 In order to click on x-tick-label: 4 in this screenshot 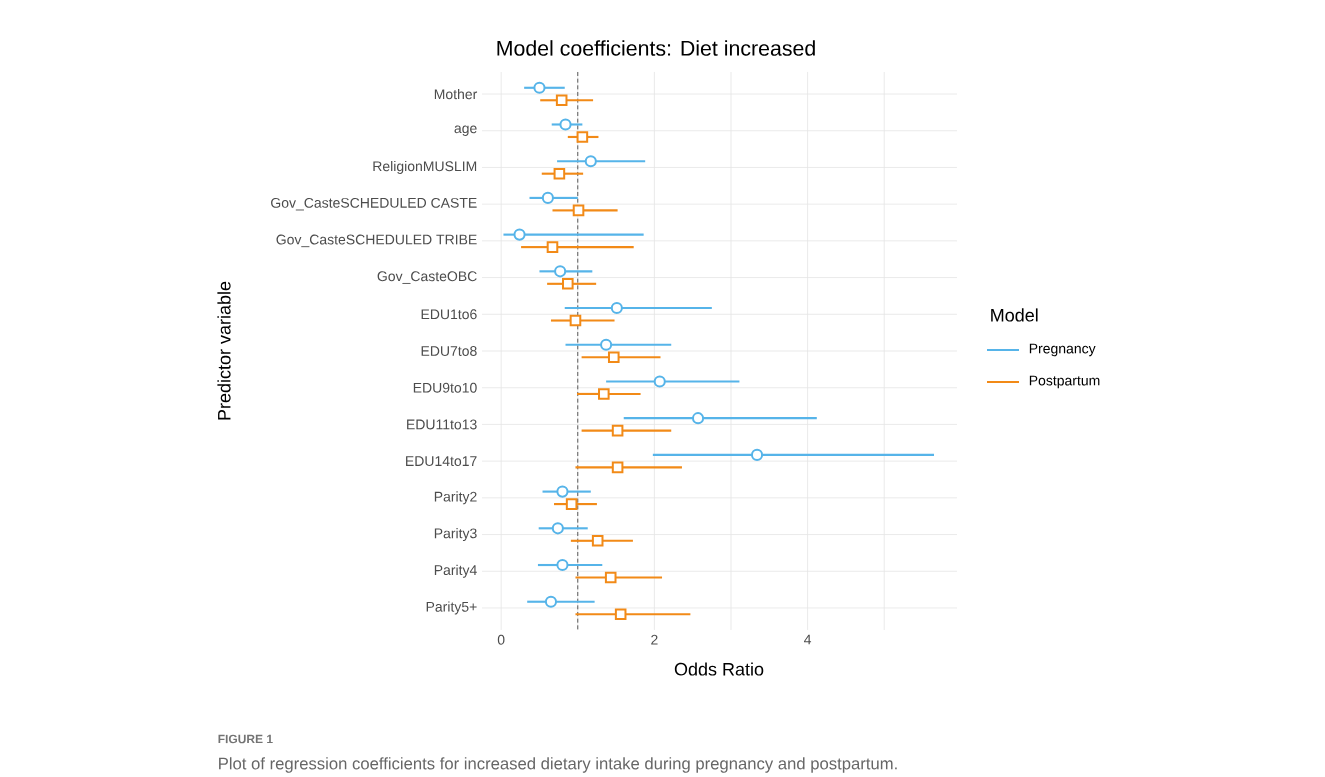, I will do `click(808, 639)`.